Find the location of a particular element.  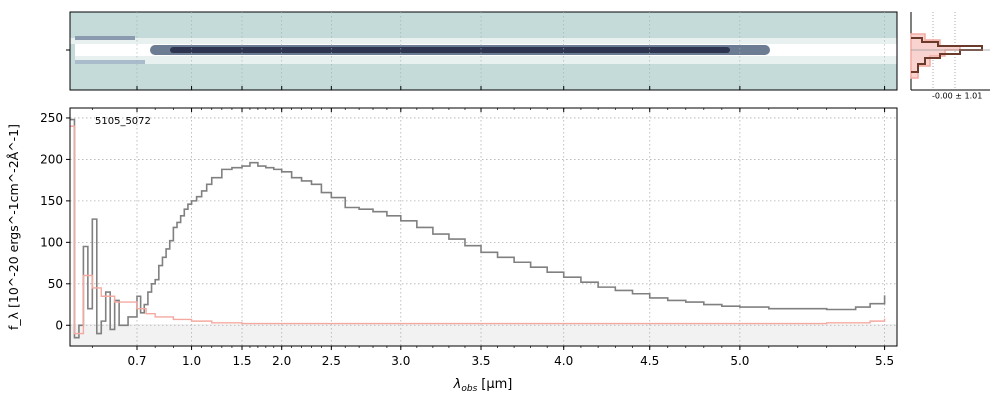

y-tick-label: 50 is located at coordinates (55, 284).